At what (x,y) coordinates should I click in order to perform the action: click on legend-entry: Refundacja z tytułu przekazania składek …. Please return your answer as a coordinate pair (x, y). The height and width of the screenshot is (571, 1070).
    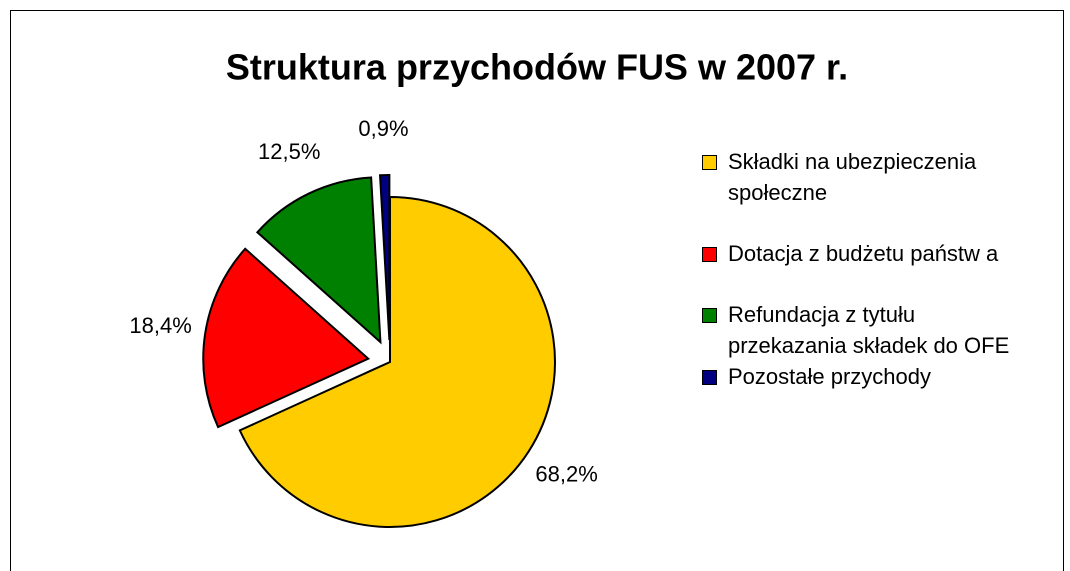
    Looking at the image, I should click on (860, 330).